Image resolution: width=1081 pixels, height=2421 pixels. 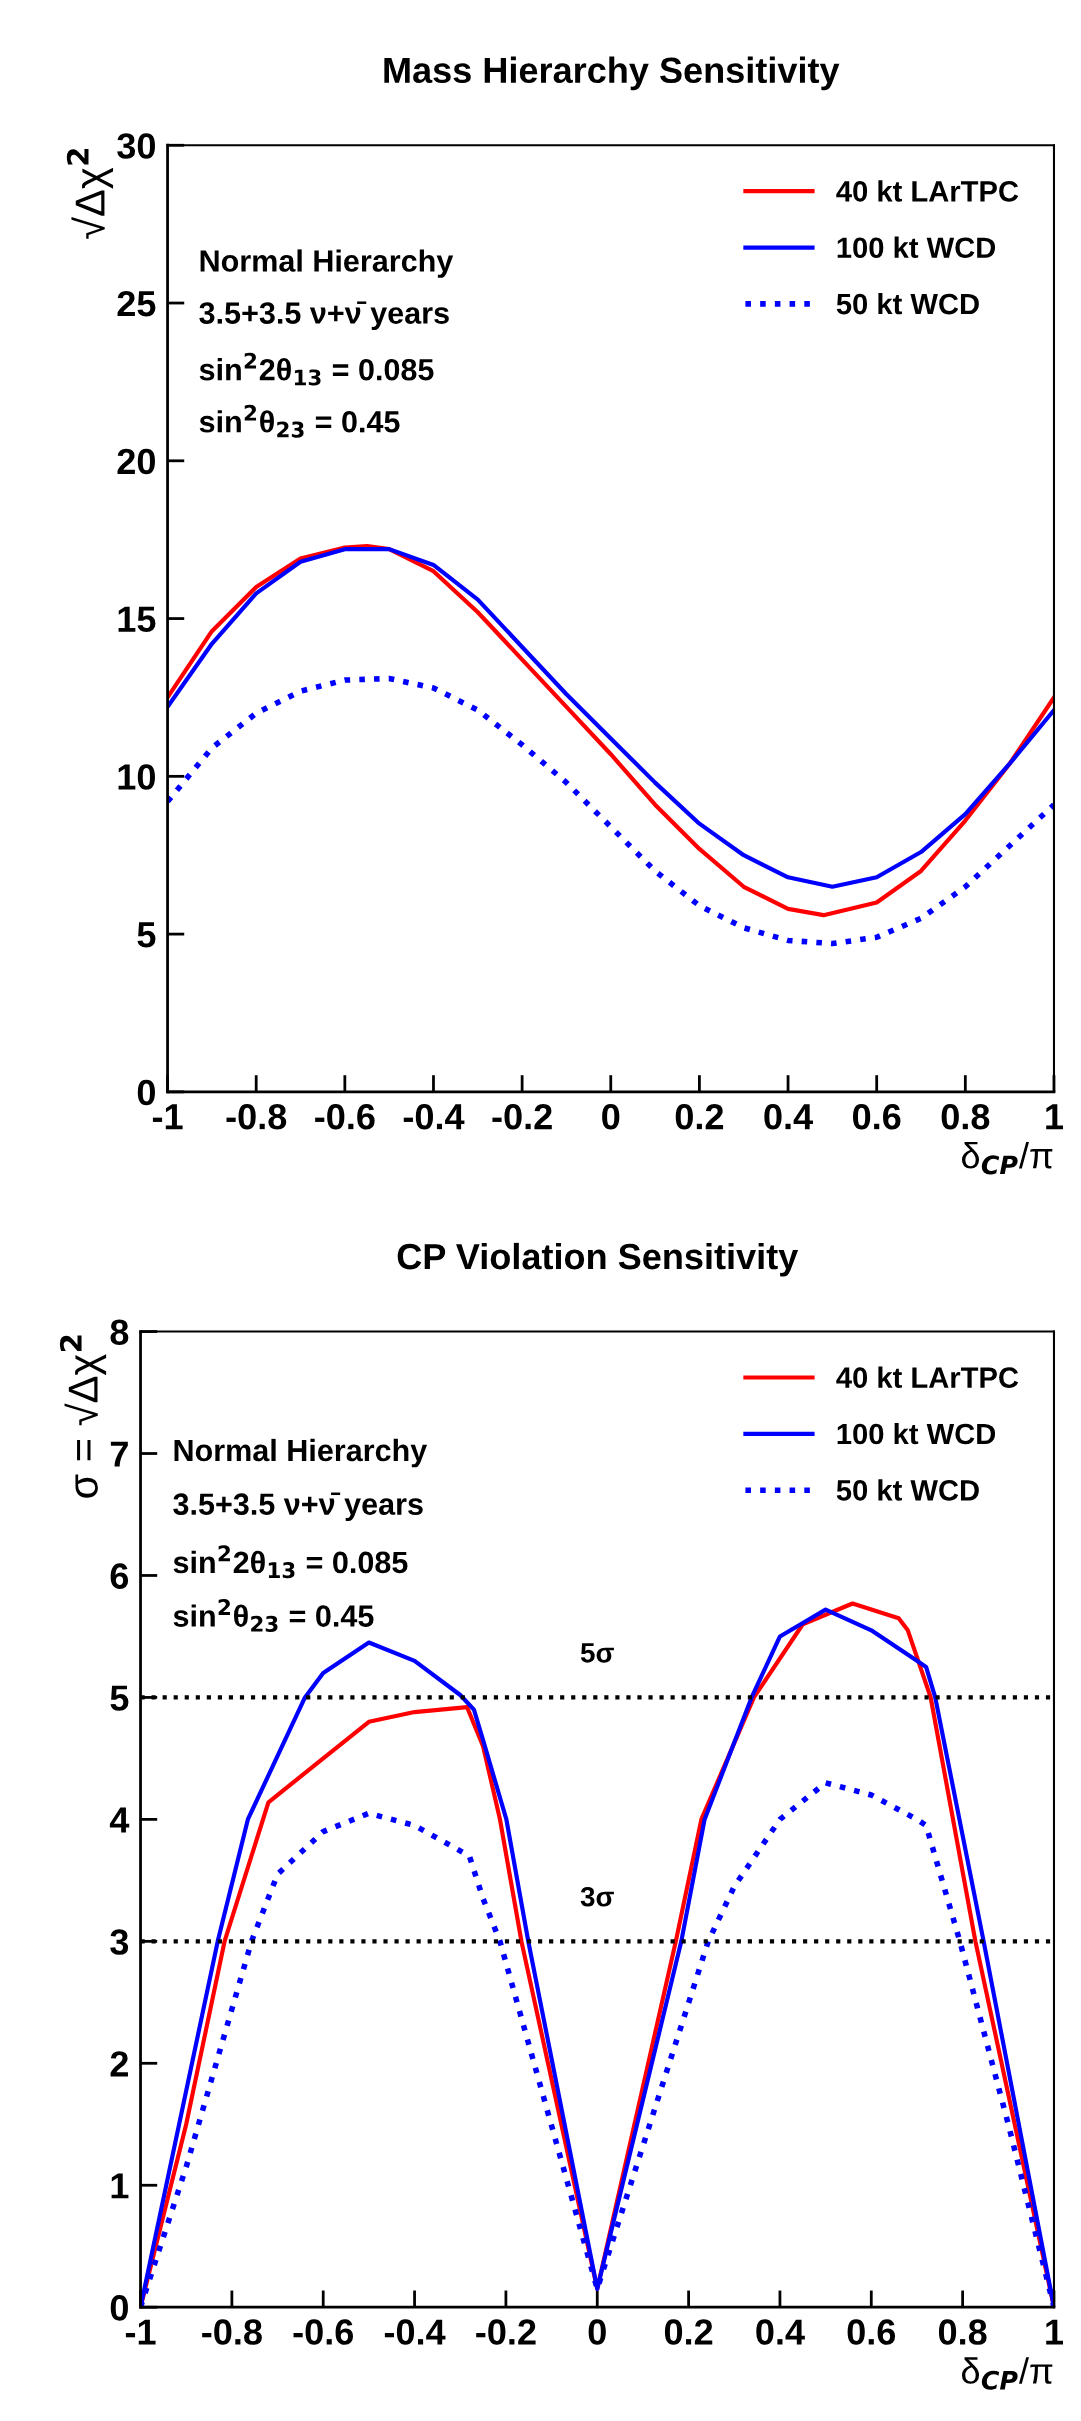 I want to click on y-tick-label: 30, so click(x=136, y=146).